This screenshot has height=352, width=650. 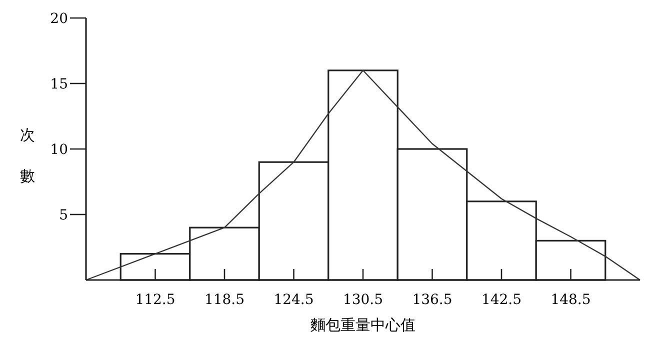 What do you see at coordinates (28, 156) in the screenshot?
I see `y-axis-title: 次數` at bounding box center [28, 156].